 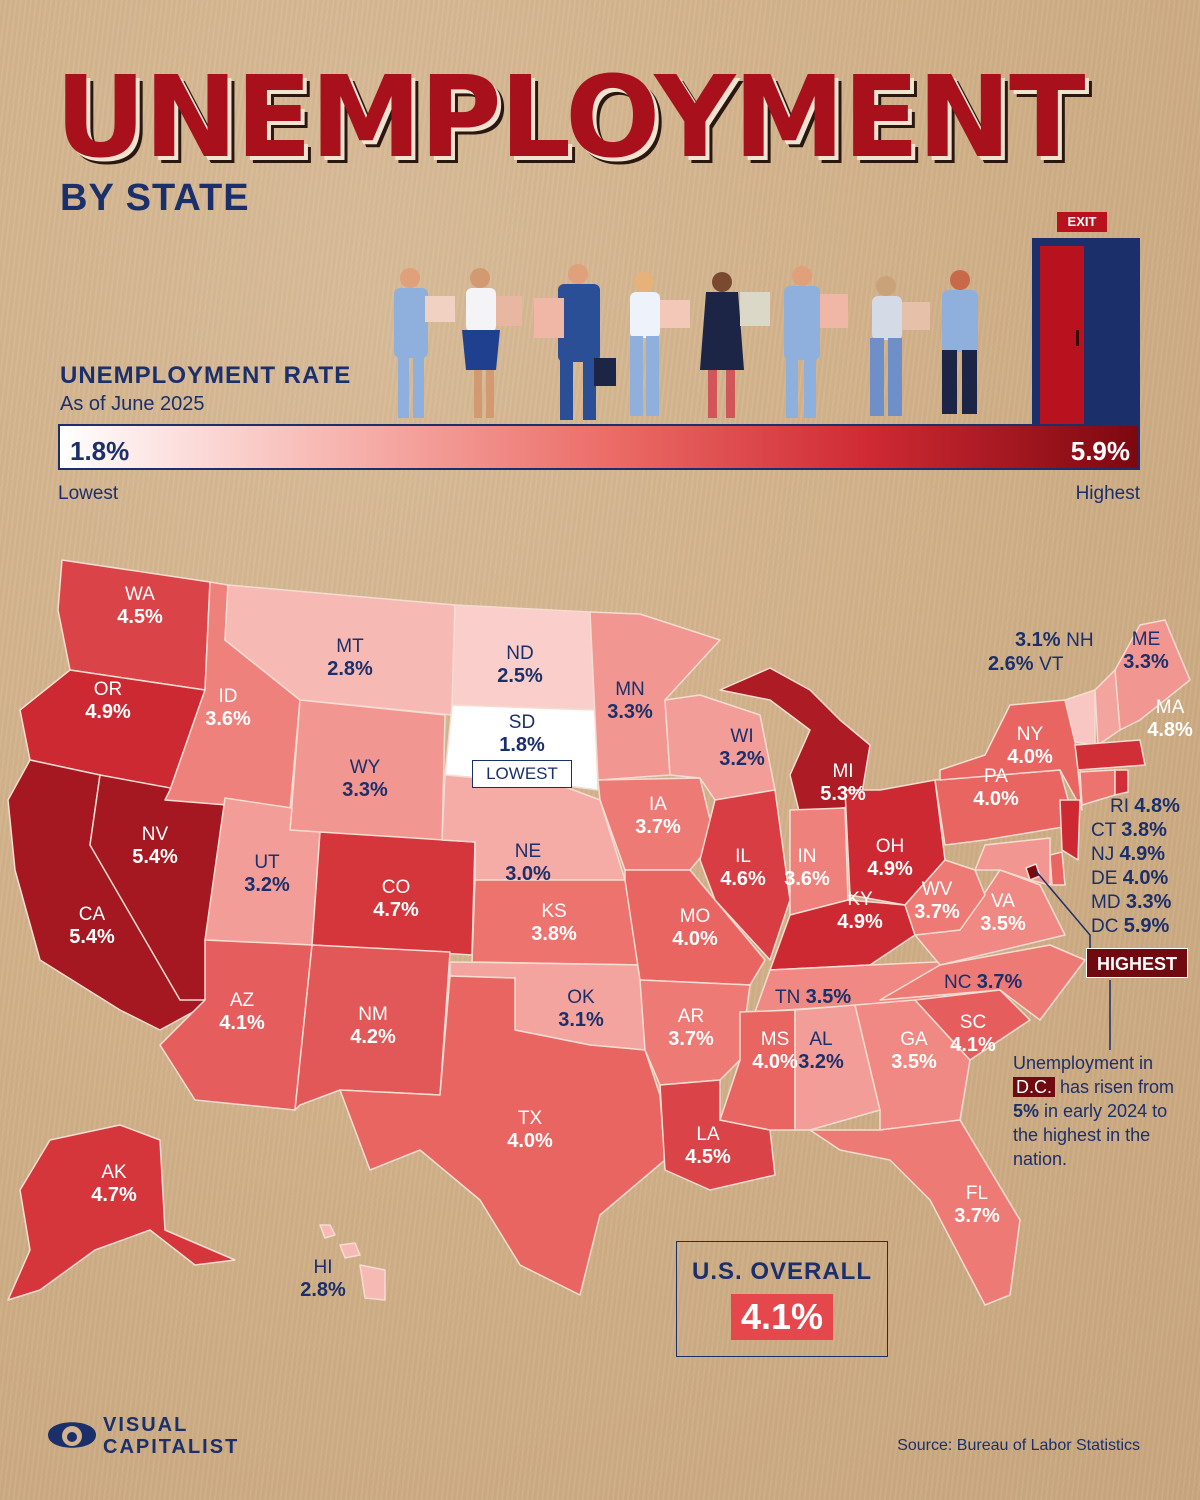 I want to click on main-title: UNEMPLOYMENT, so click(x=570, y=118).